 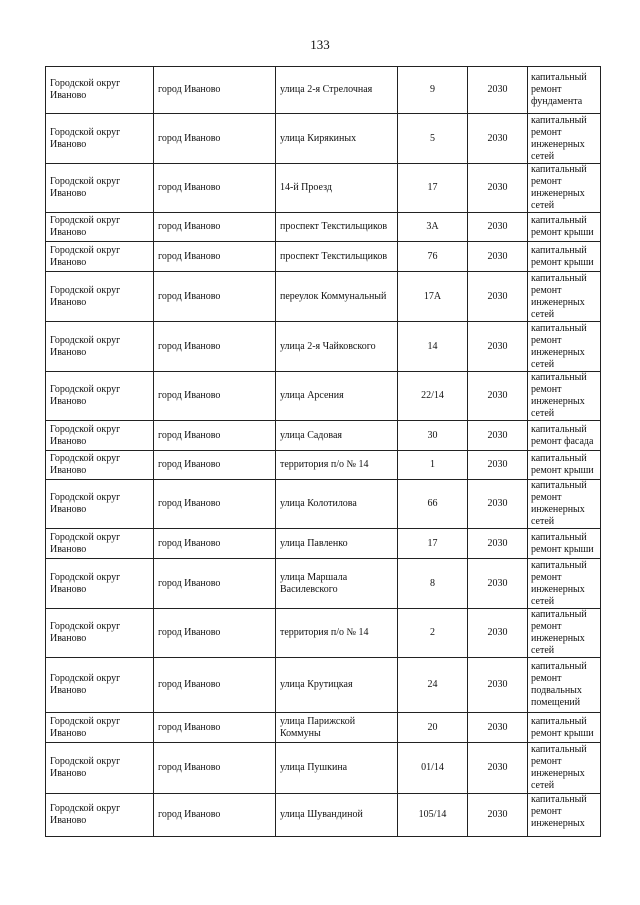 I want to click on street-cell: улица Парижской Коммуны, so click(x=336, y=727).